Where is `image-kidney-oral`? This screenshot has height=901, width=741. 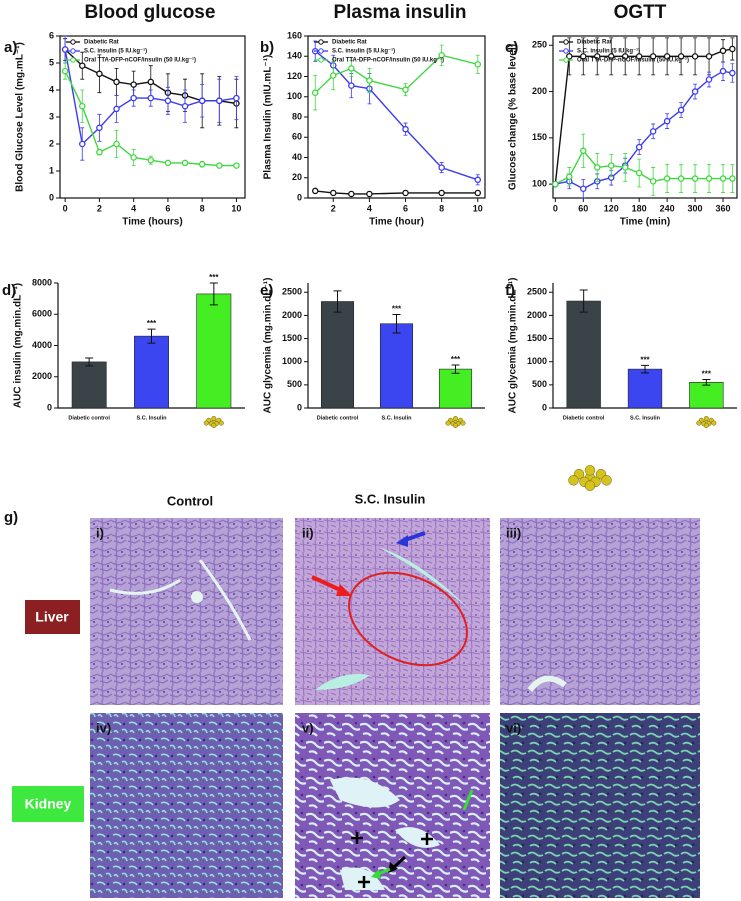
image-kidney-oral is located at coordinates (600, 805).